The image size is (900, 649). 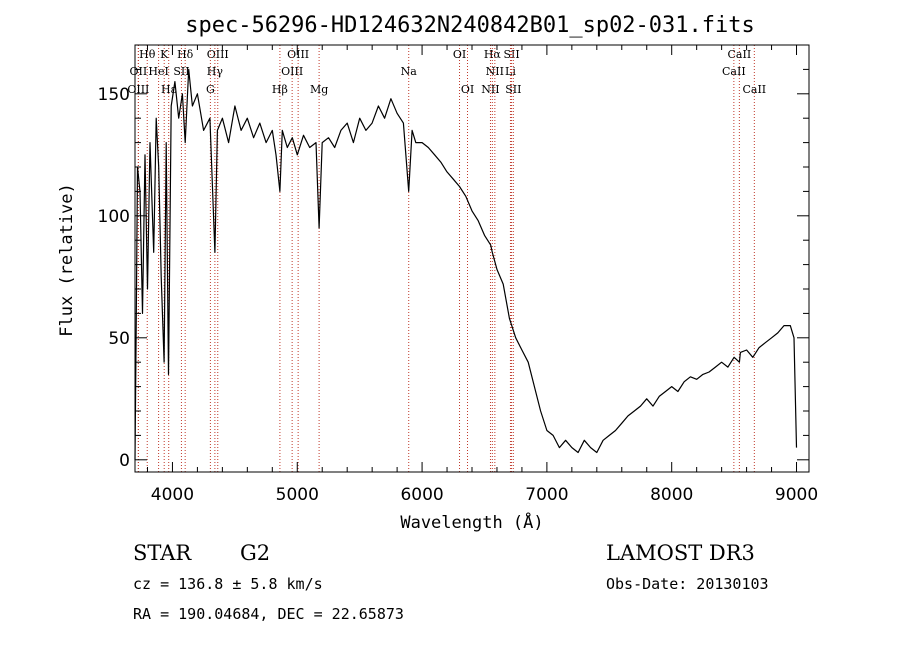 What do you see at coordinates (124, 461) in the screenshot?
I see `y-tick-label: 0` at bounding box center [124, 461].